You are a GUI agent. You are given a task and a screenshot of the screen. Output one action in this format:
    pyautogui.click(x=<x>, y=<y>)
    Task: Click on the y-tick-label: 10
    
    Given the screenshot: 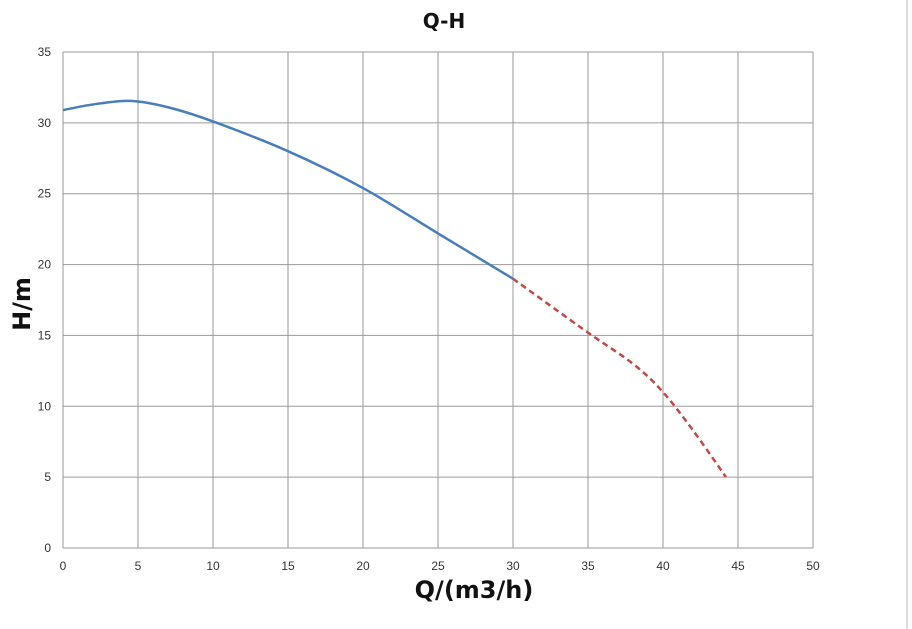 What is the action you would take?
    pyautogui.click(x=45, y=406)
    